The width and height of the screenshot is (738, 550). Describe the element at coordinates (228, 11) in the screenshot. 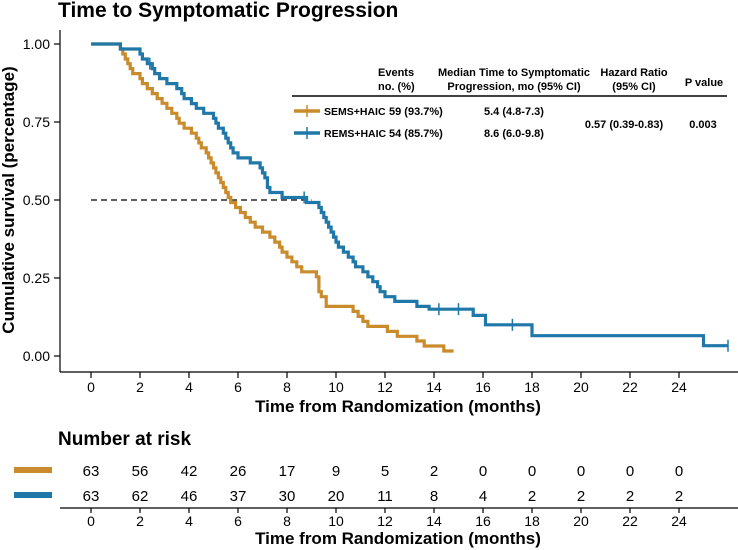

I see `chart-title: Time to Symptomatic Progression` at that location.